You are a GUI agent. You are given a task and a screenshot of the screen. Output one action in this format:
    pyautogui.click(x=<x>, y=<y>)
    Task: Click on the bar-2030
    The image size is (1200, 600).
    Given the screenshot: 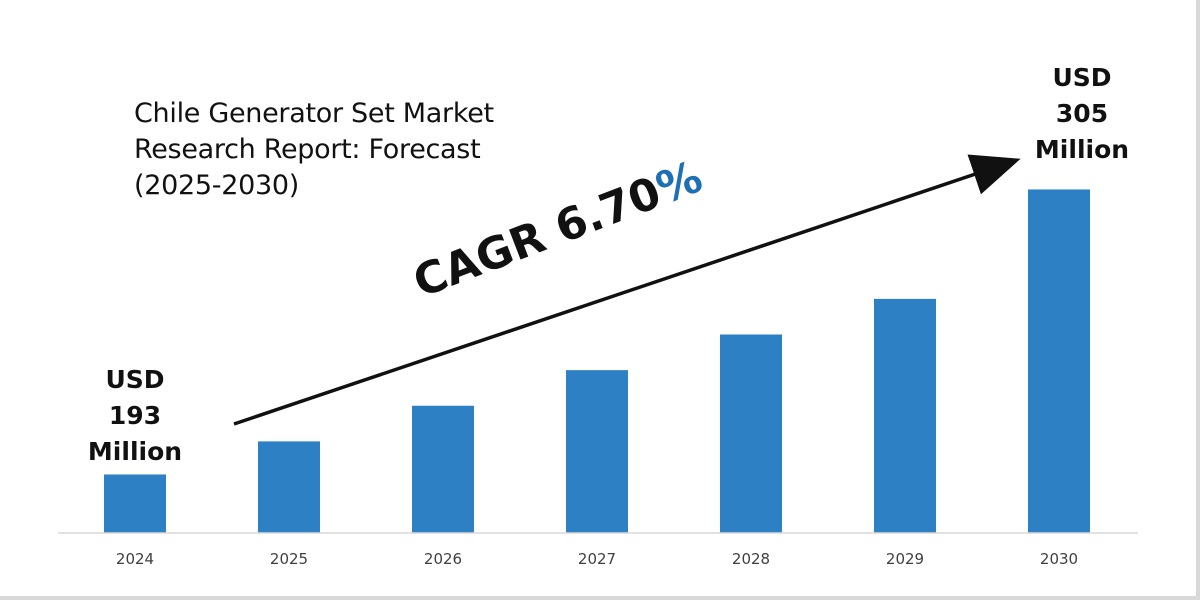 What is the action you would take?
    pyautogui.click(x=1059, y=361)
    